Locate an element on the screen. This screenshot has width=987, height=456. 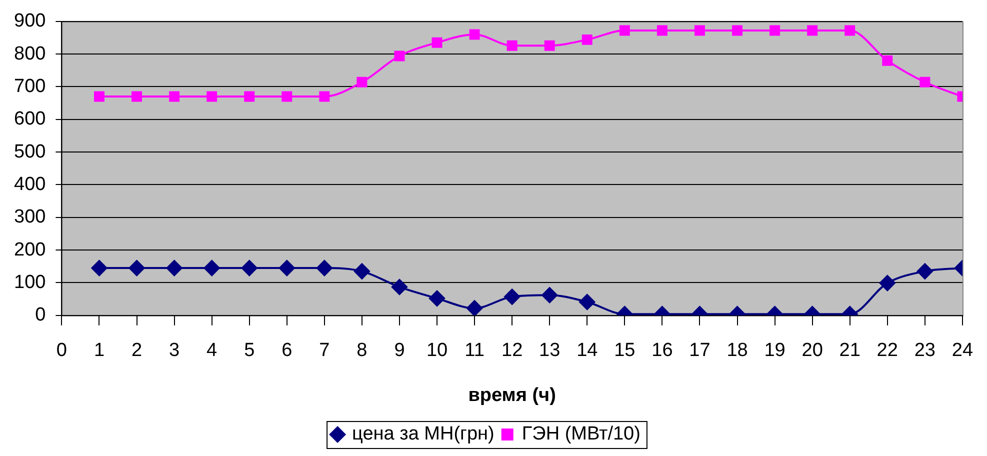
y-tick-label: 800 is located at coordinates (30, 53).